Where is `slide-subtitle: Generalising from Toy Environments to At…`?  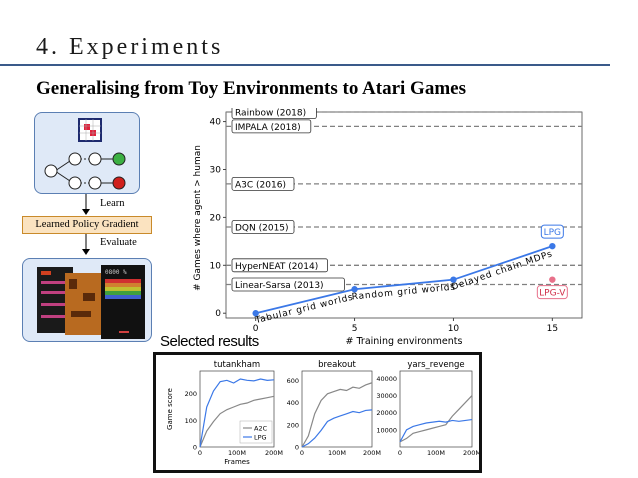 slide-subtitle: Generalising from Toy Environments to At… is located at coordinates (251, 88).